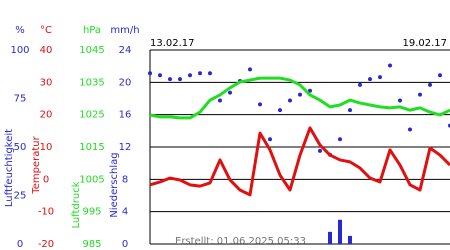  I want to click on footer: Erstellt: 01.06.2025 05:33, so click(240, 241).